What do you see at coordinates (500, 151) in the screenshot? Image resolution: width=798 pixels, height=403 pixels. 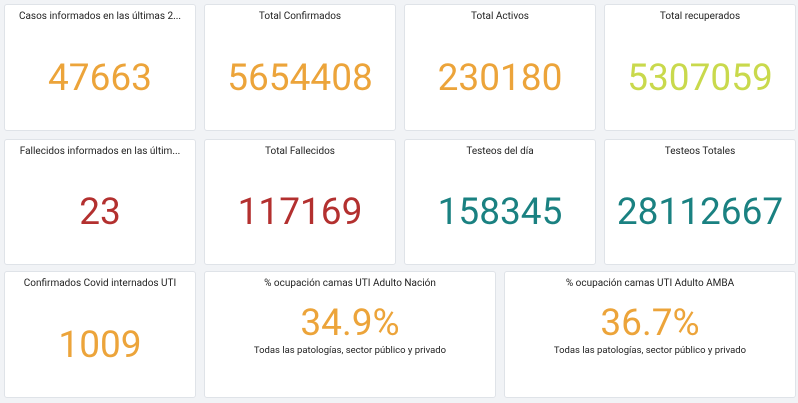 I see `card-title: Testeos del día` at bounding box center [500, 151].